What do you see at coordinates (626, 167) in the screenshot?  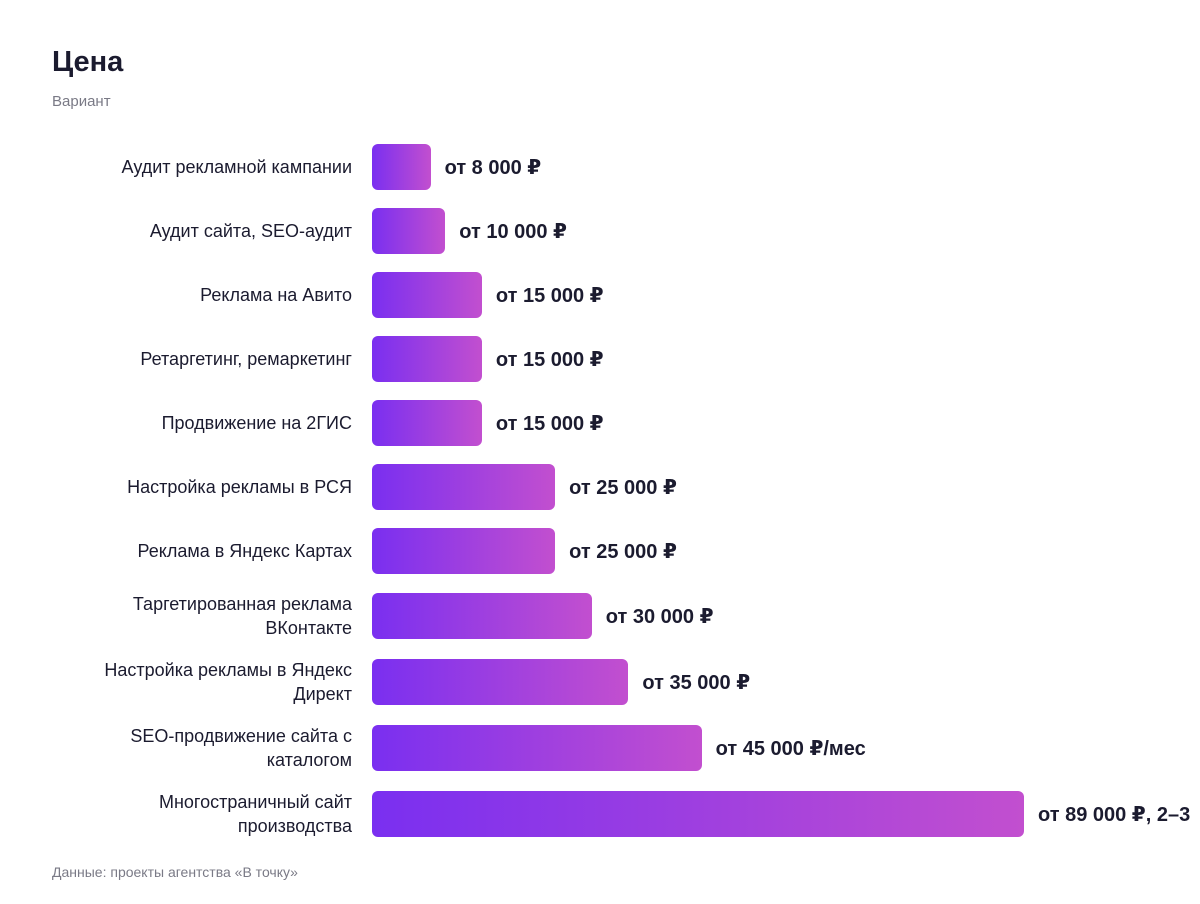 I see `bar-row: Аудит рекламной кампании от 8 000 ₽` at bounding box center [626, 167].